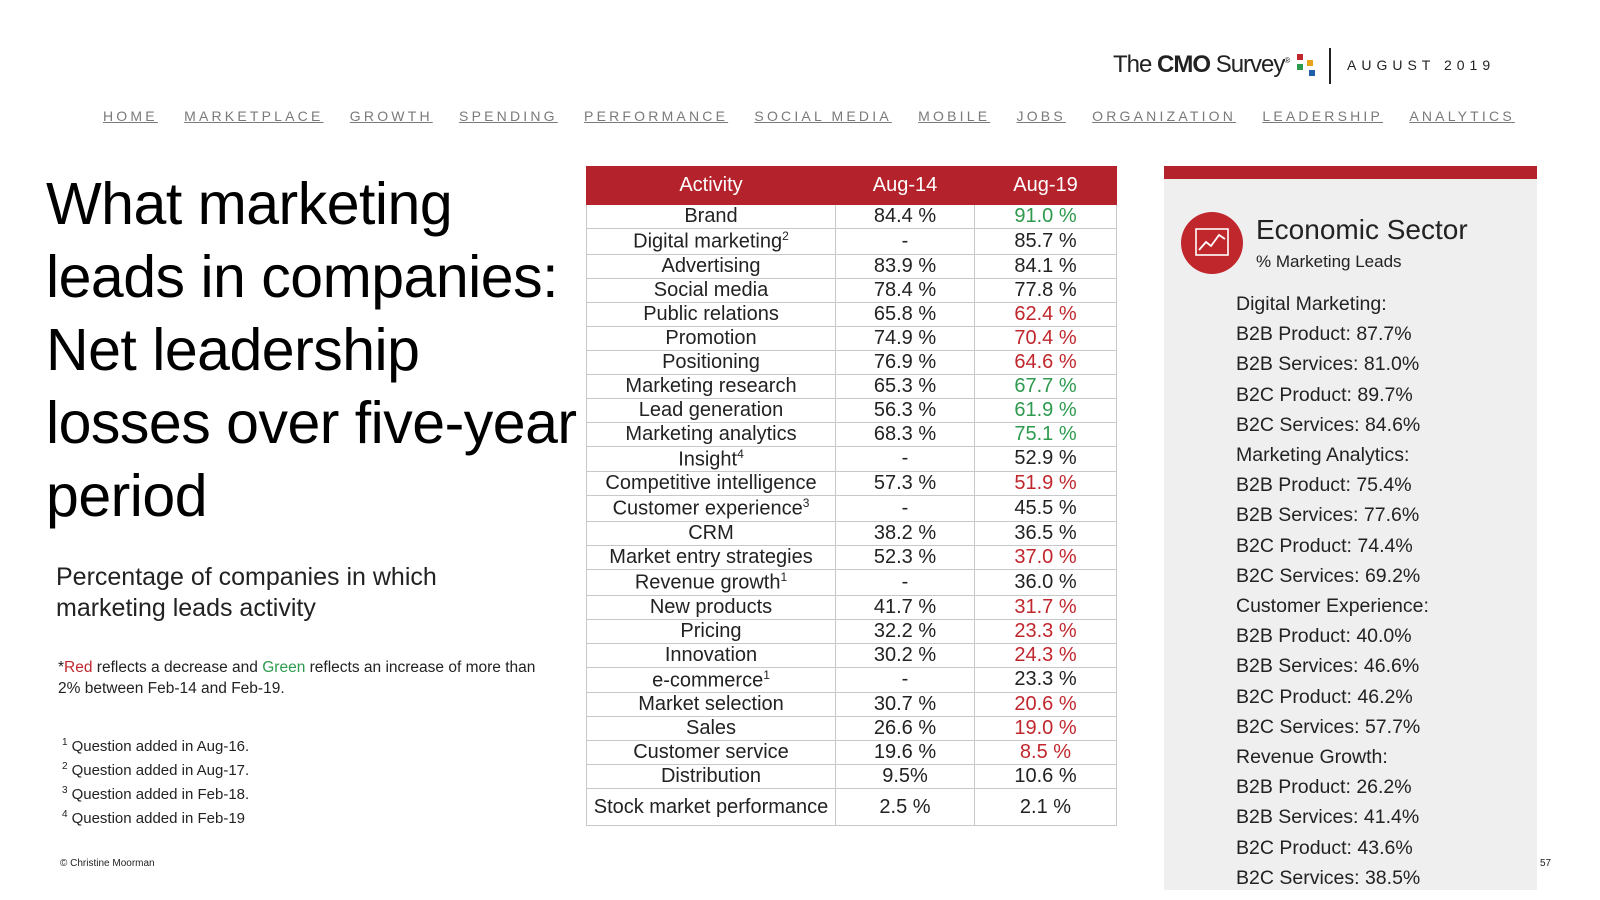 The height and width of the screenshot is (900, 1600). Describe the element at coordinates (711, 266) in the screenshot. I see `activity-cell: Advertising` at that location.